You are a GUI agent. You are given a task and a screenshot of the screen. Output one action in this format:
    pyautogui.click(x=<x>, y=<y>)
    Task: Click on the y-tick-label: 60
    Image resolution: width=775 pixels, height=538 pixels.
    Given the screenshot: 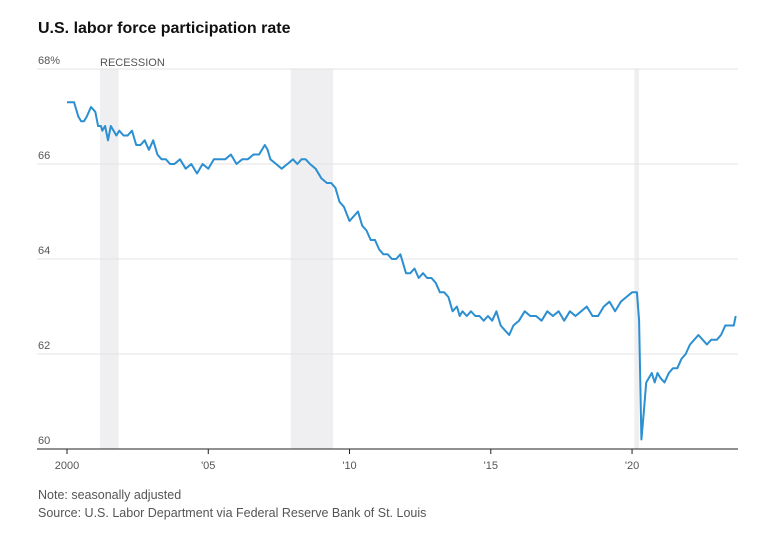 What is the action you would take?
    pyautogui.click(x=44, y=441)
    